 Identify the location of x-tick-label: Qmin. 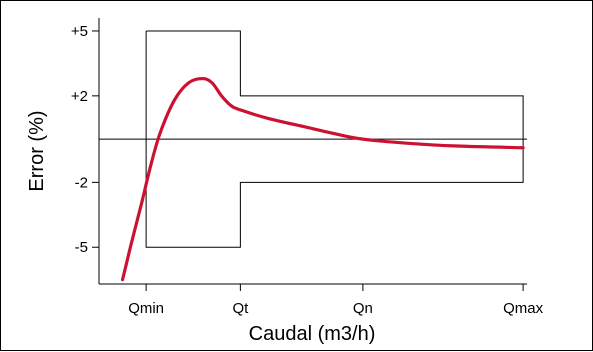
(146, 308).